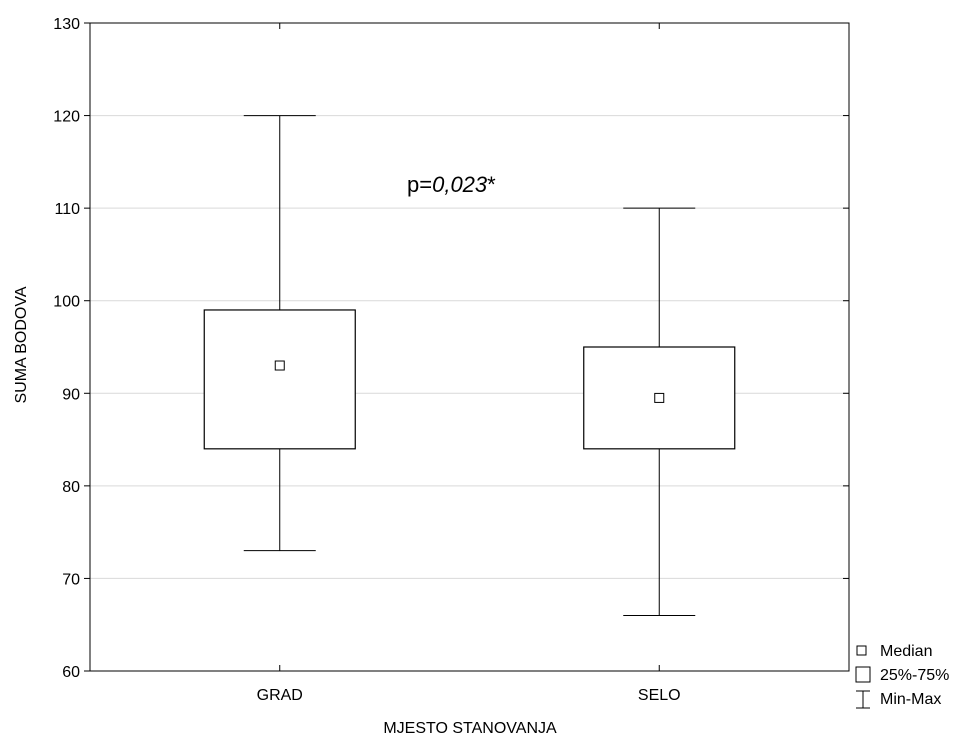  Describe the element at coordinates (71, 672) in the screenshot. I see `y-tick-label: 60` at that location.